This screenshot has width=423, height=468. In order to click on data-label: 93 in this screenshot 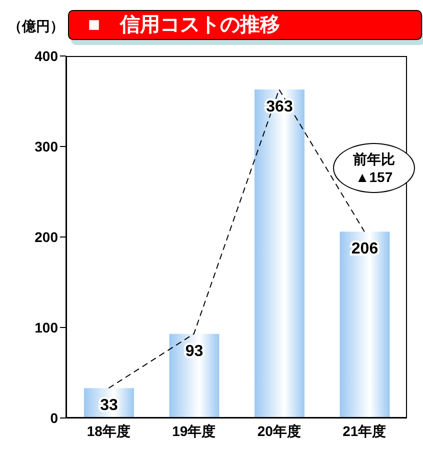, I will do `click(194, 351)`.